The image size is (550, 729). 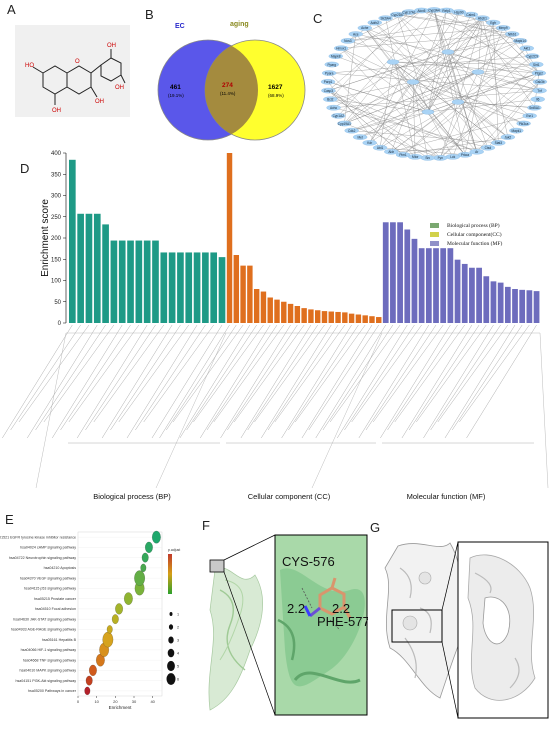 What do you see at coordinates (527, 49) in the screenshot?
I see `network-node-label: Akt1` at bounding box center [527, 49].